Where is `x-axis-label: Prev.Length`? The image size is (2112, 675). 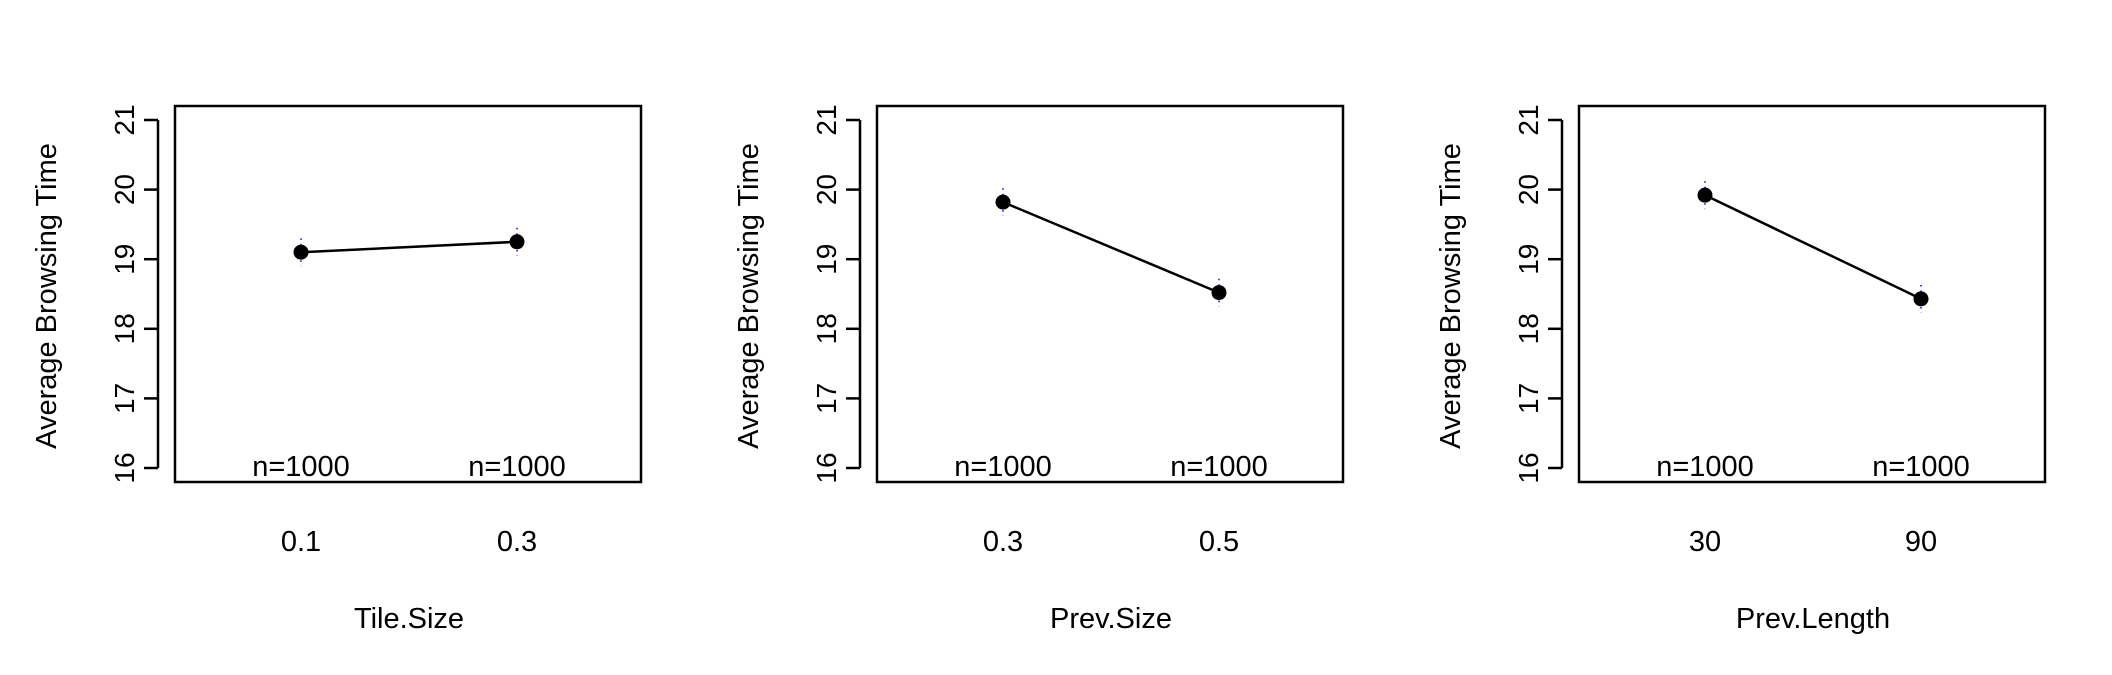
x-axis-label: Prev.Length is located at coordinates (1813, 619).